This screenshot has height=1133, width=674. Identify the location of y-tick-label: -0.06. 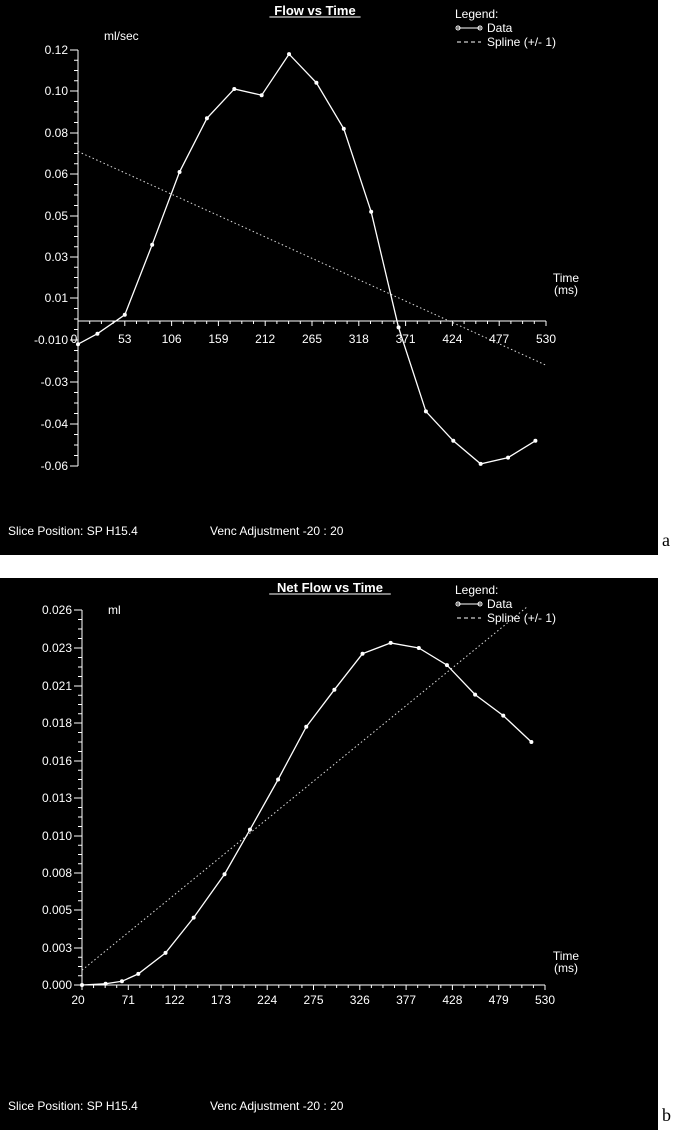
(55, 466).